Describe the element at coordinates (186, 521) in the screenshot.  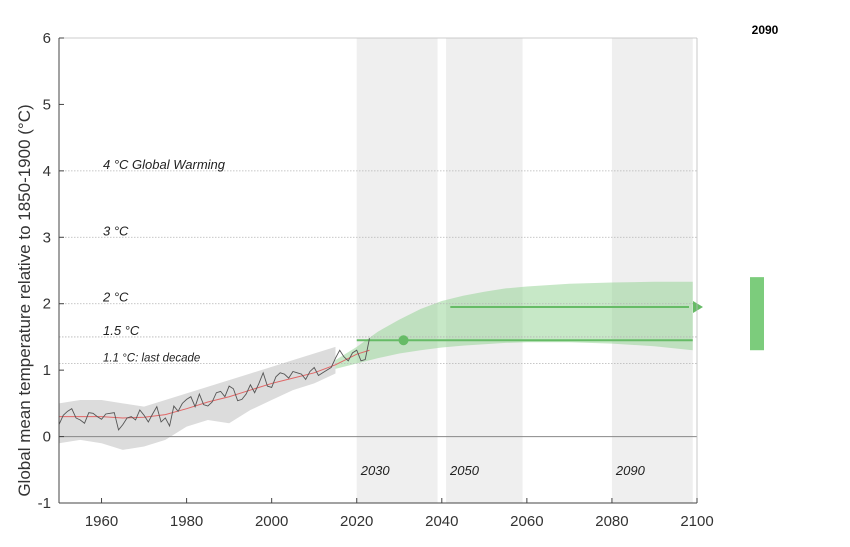
I see `x-tick-label: 1980` at that location.